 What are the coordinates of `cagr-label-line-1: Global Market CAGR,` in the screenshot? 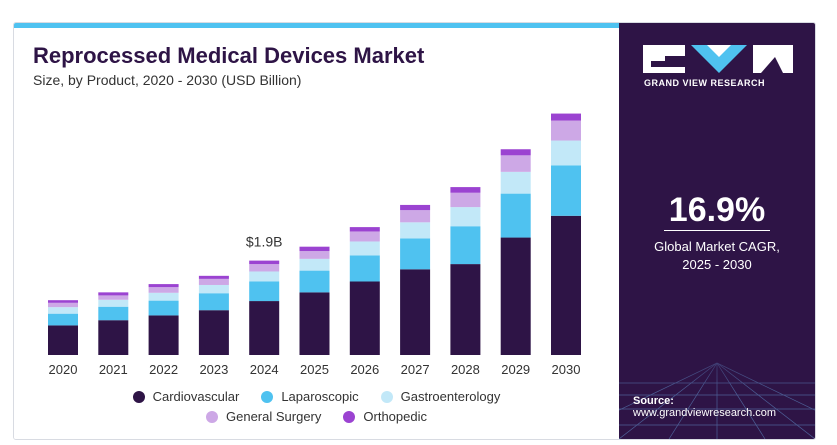 It's located at (717, 246).